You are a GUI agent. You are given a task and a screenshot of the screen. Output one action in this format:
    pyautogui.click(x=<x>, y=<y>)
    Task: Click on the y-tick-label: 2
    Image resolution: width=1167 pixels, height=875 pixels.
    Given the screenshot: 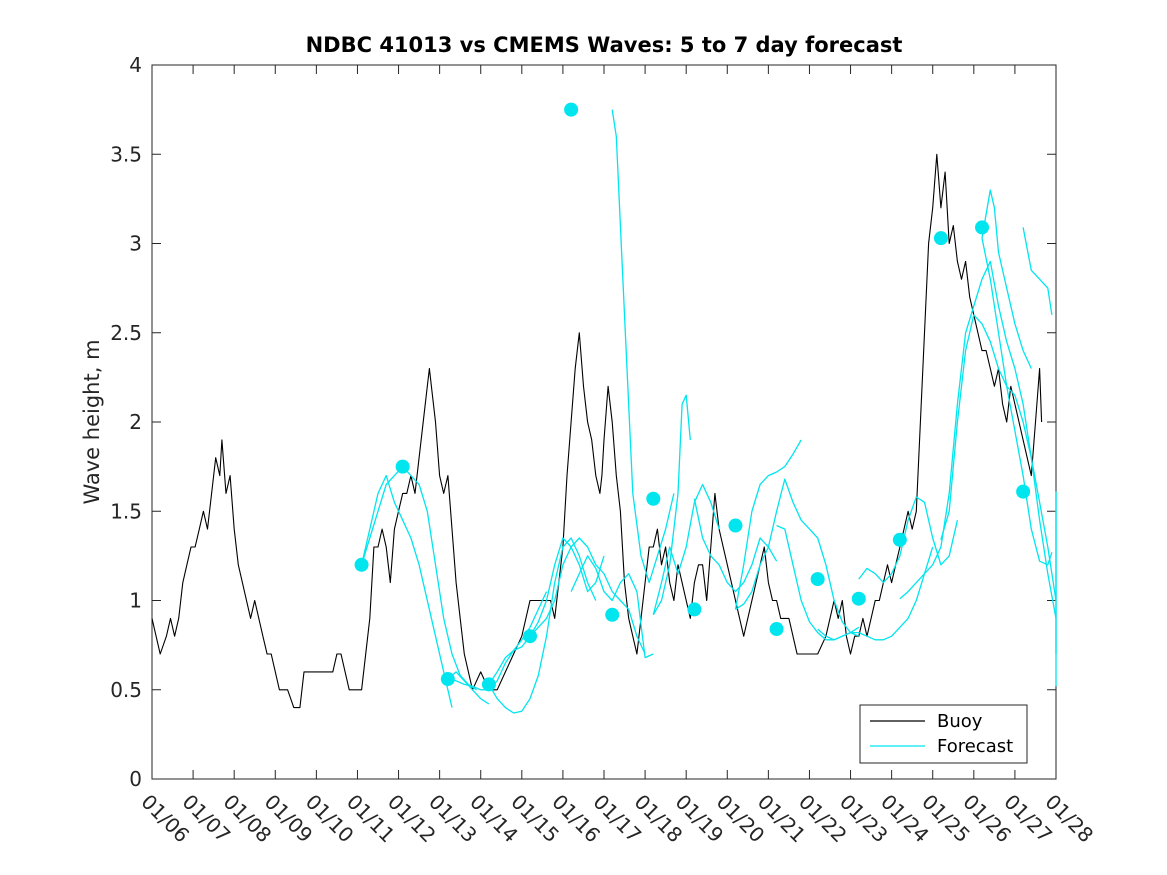 What is the action you would take?
    pyautogui.click(x=135, y=422)
    